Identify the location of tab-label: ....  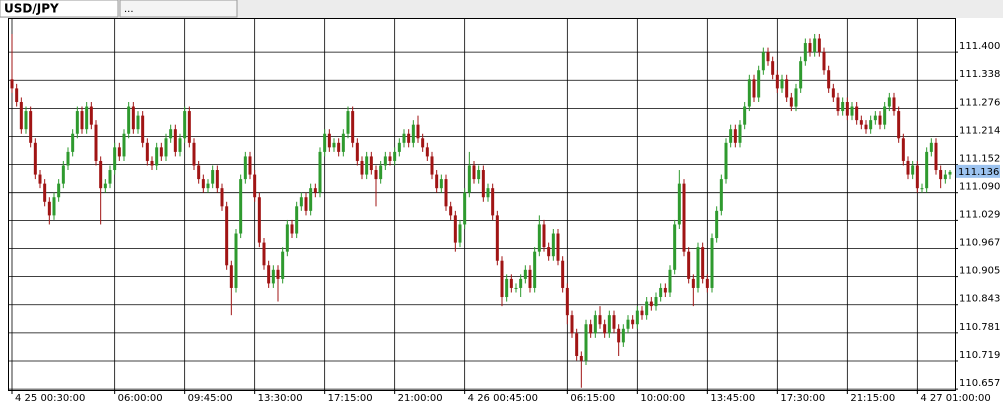
(129, 9).